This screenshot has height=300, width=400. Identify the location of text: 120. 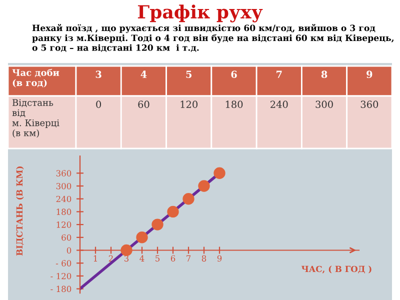
(189, 104).